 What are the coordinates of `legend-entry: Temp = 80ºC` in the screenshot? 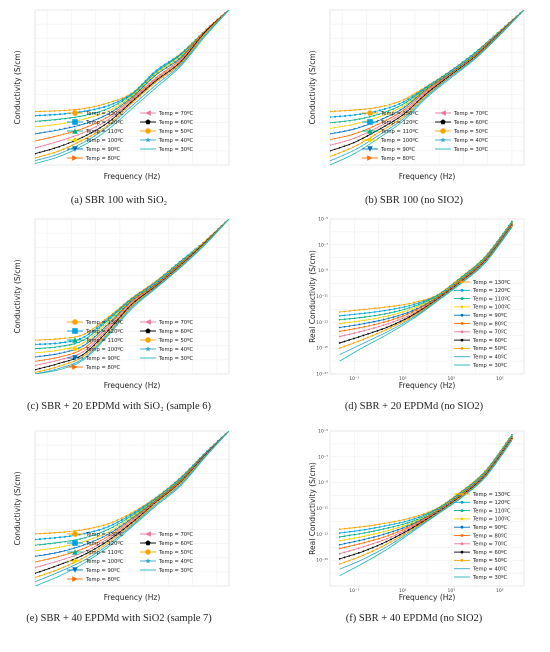 It's located at (94, 158).